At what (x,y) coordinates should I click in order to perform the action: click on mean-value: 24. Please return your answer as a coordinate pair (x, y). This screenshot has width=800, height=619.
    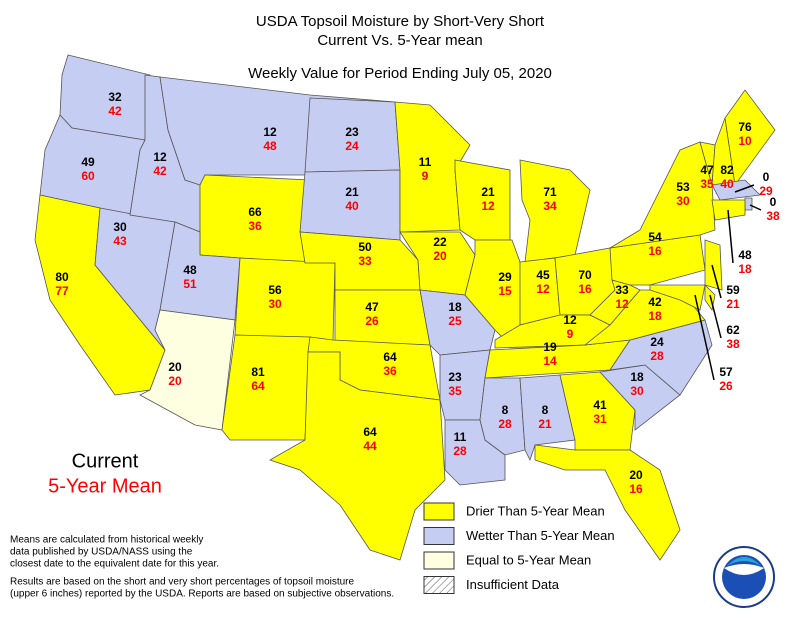
    Looking at the image, I should click on (352, 146).